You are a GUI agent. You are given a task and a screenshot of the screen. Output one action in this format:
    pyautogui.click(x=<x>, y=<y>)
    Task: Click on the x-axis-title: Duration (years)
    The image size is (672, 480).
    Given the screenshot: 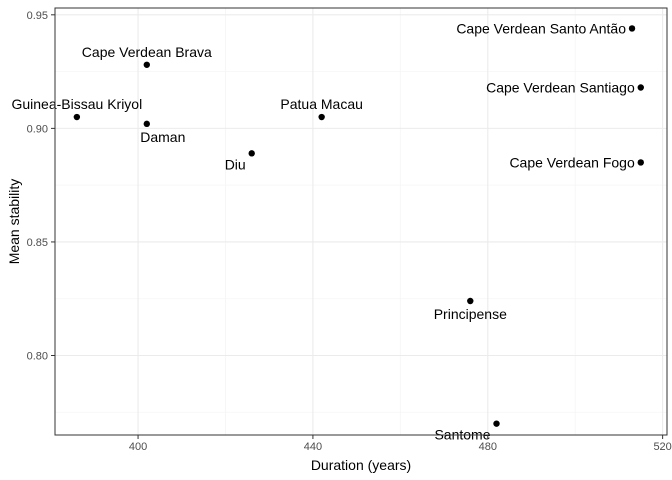 What is the action you would take?
    pyautogui.click(x=361, y=465)
    